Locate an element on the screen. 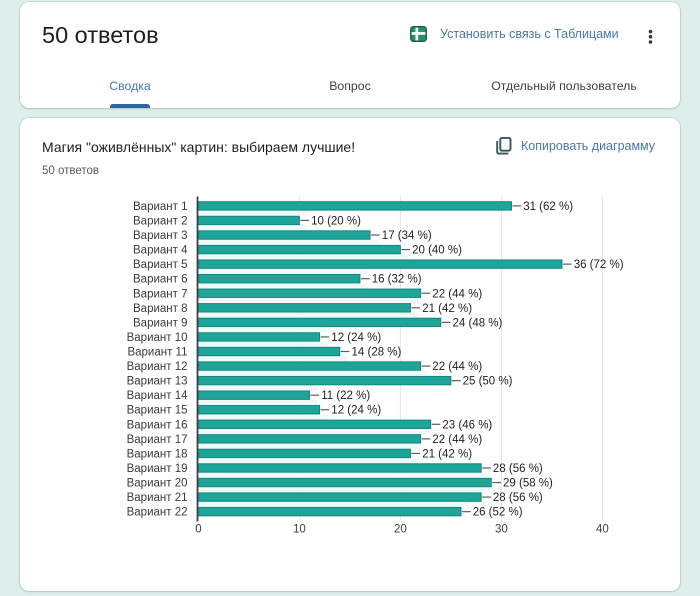 Image resolution: width=700 pixels, height=596 pixels. svg-text: 20 (40 %) is located at coordinates (437, 251).